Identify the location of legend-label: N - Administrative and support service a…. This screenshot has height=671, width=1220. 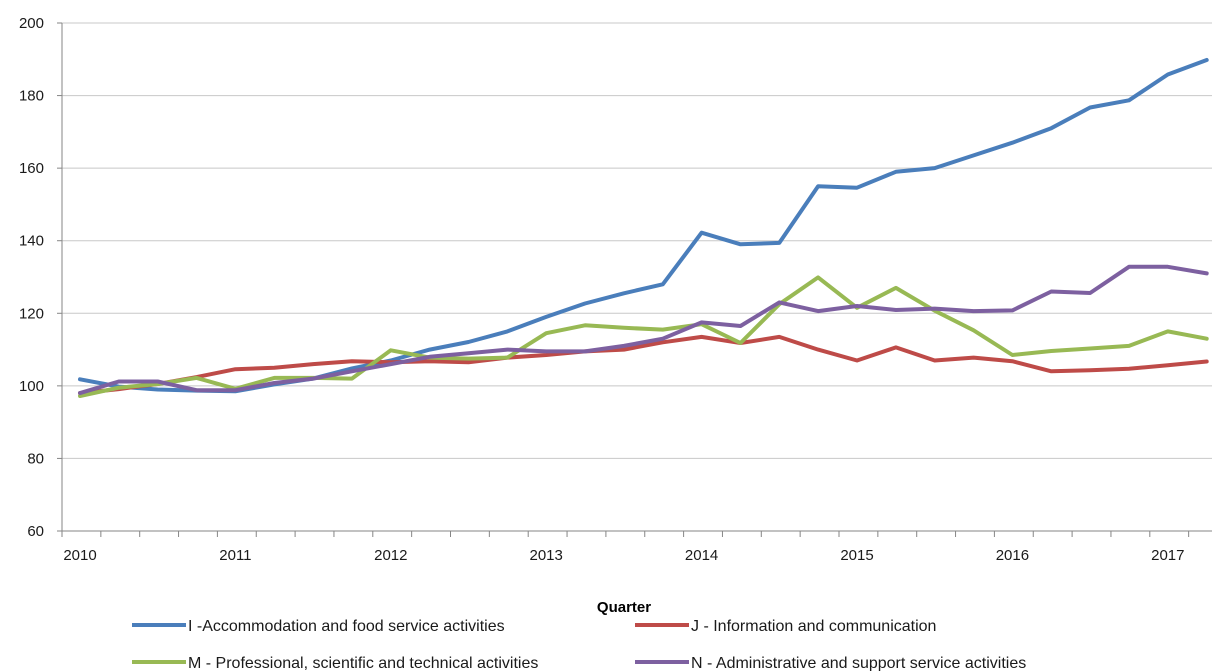
(858, 663).